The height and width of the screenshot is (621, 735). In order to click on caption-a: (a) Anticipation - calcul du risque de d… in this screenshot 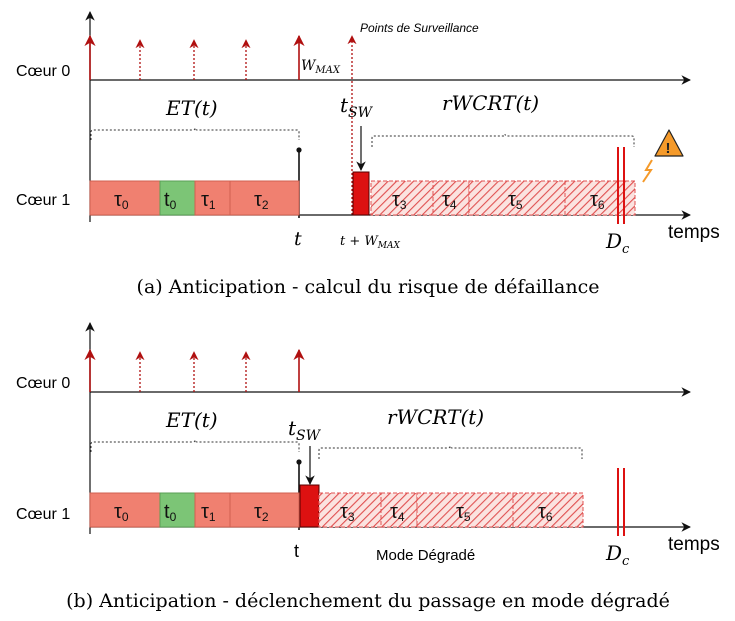, I will do `click(368, 287)`.